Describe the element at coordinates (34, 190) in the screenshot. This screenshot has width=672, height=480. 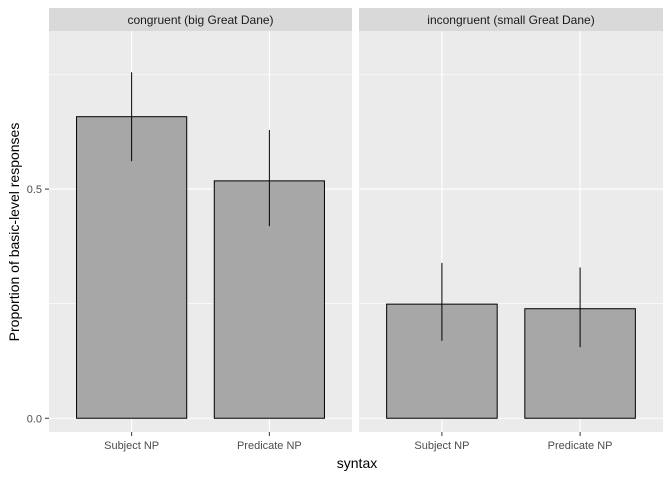
I see `y-tick-label: 0.5` at that location.